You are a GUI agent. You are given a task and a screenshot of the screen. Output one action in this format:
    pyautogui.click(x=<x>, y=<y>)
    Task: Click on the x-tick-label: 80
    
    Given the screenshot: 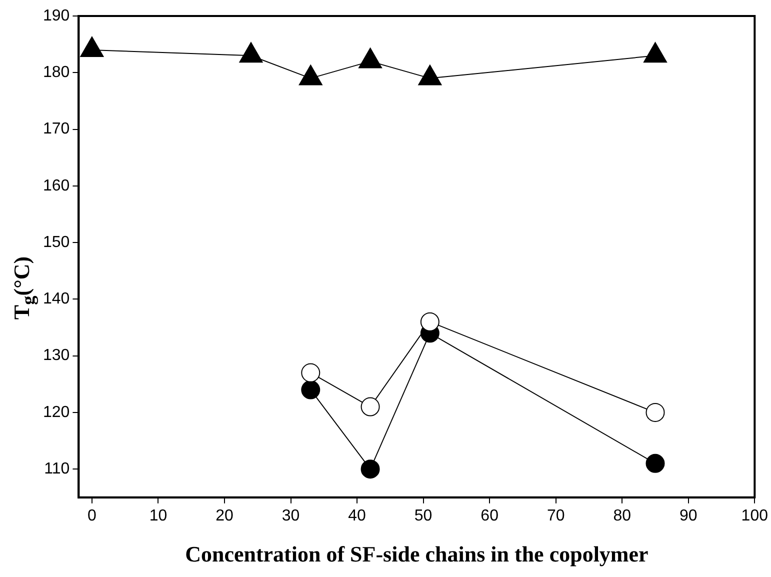 What is the action you would take?
    pyautogui.click(x=622, y=515)
    